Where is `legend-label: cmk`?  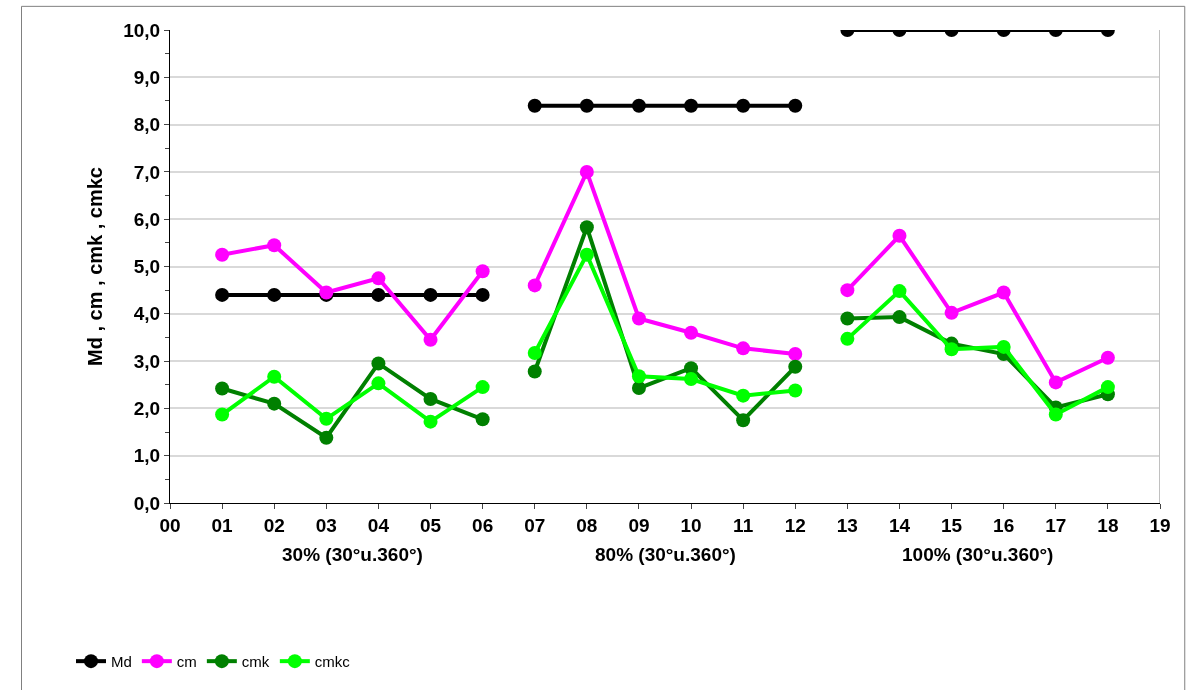 legend-label: cmk is located at coordinates (255, 661).